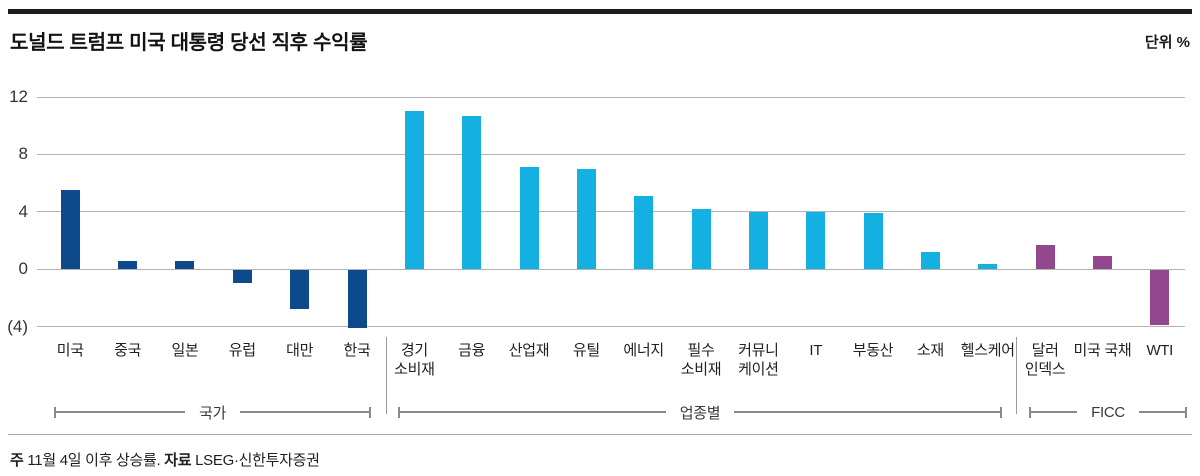 Image resolution: width=1200 pixels, height=476 pixels. I want to click on x-tick-label: 헬스케어, so click(988, 350).